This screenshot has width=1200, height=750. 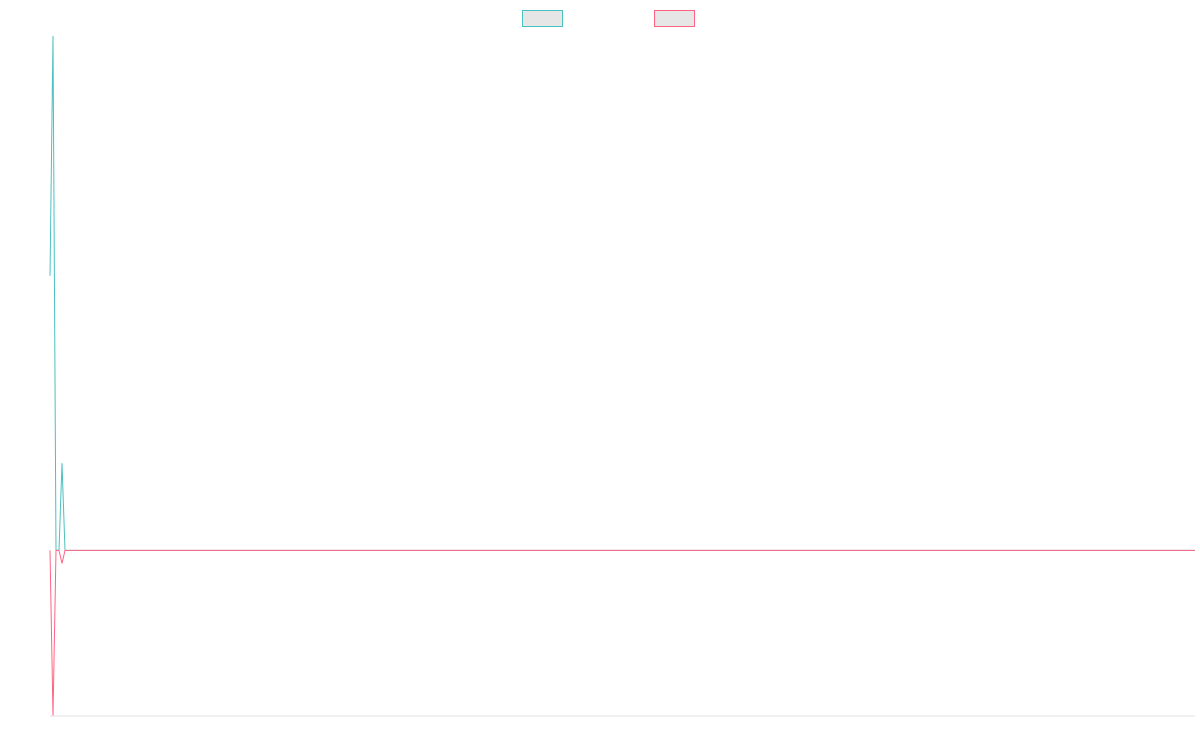 I want to click on chart-legend, so click(x=608, y=18).